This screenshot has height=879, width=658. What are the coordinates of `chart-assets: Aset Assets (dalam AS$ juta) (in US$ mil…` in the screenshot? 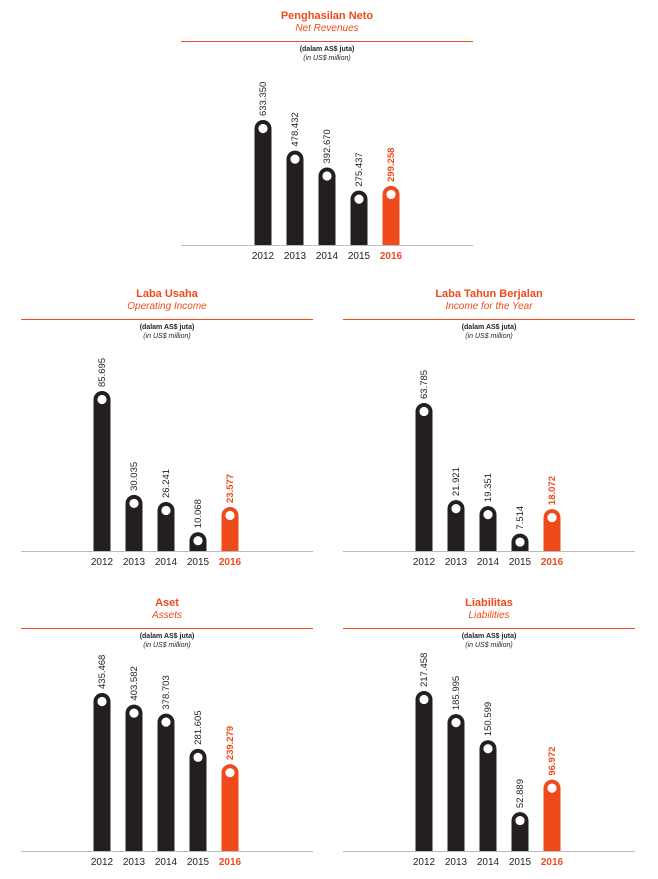 It's located at (167, 736).